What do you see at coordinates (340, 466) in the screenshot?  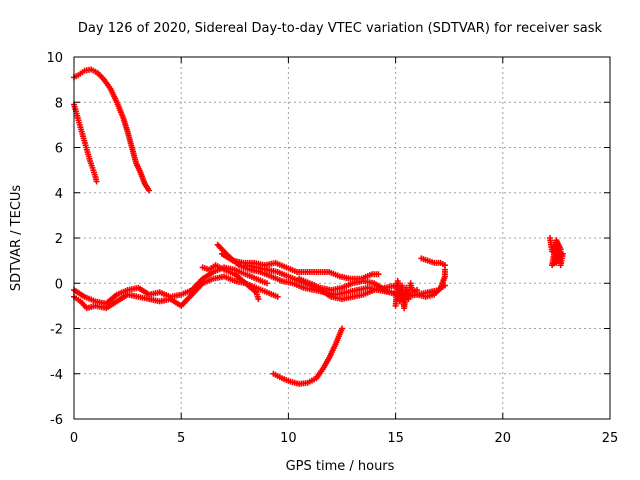 I see `x-axis-label: GPS time / hours` at bounding box center [340, 466].